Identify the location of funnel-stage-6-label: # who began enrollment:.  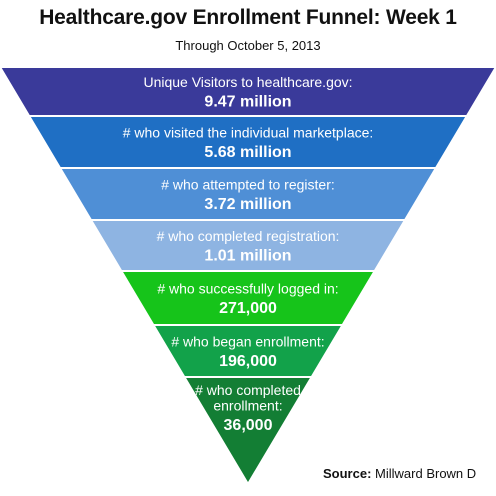
(247, 341).